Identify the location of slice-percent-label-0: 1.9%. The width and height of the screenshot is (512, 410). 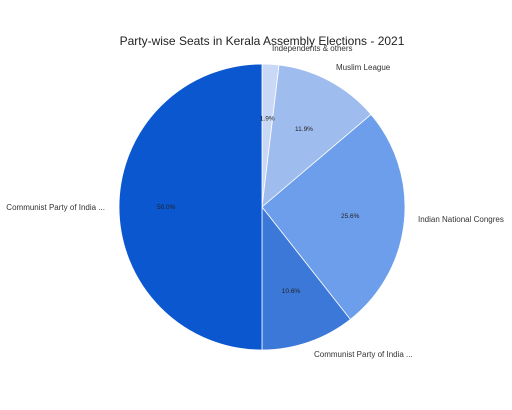
(267, 119).